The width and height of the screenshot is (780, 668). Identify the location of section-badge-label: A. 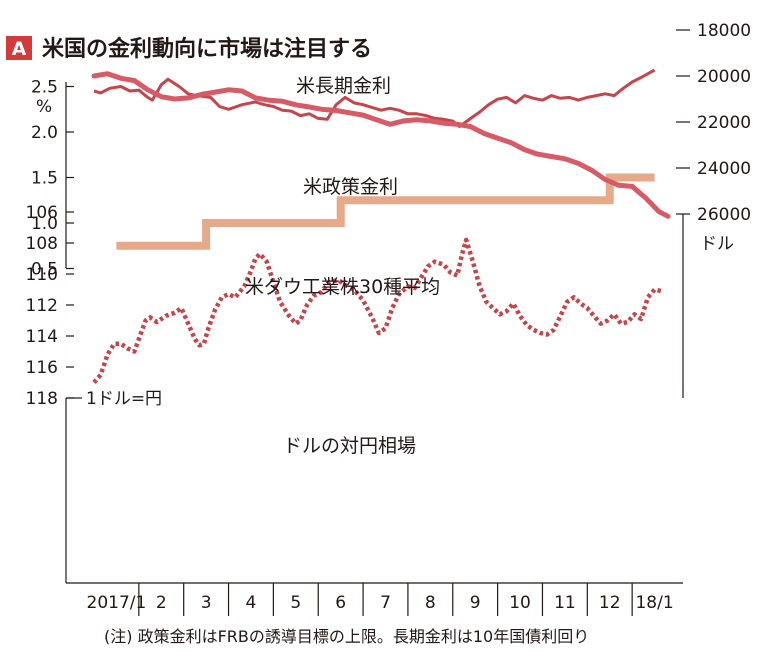
(19, 49).